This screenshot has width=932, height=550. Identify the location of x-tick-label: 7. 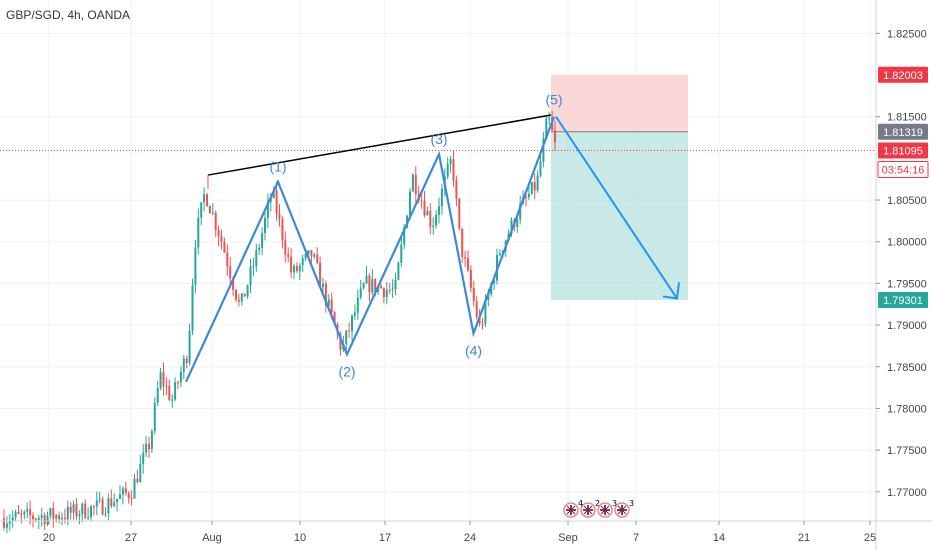
(636, 538).